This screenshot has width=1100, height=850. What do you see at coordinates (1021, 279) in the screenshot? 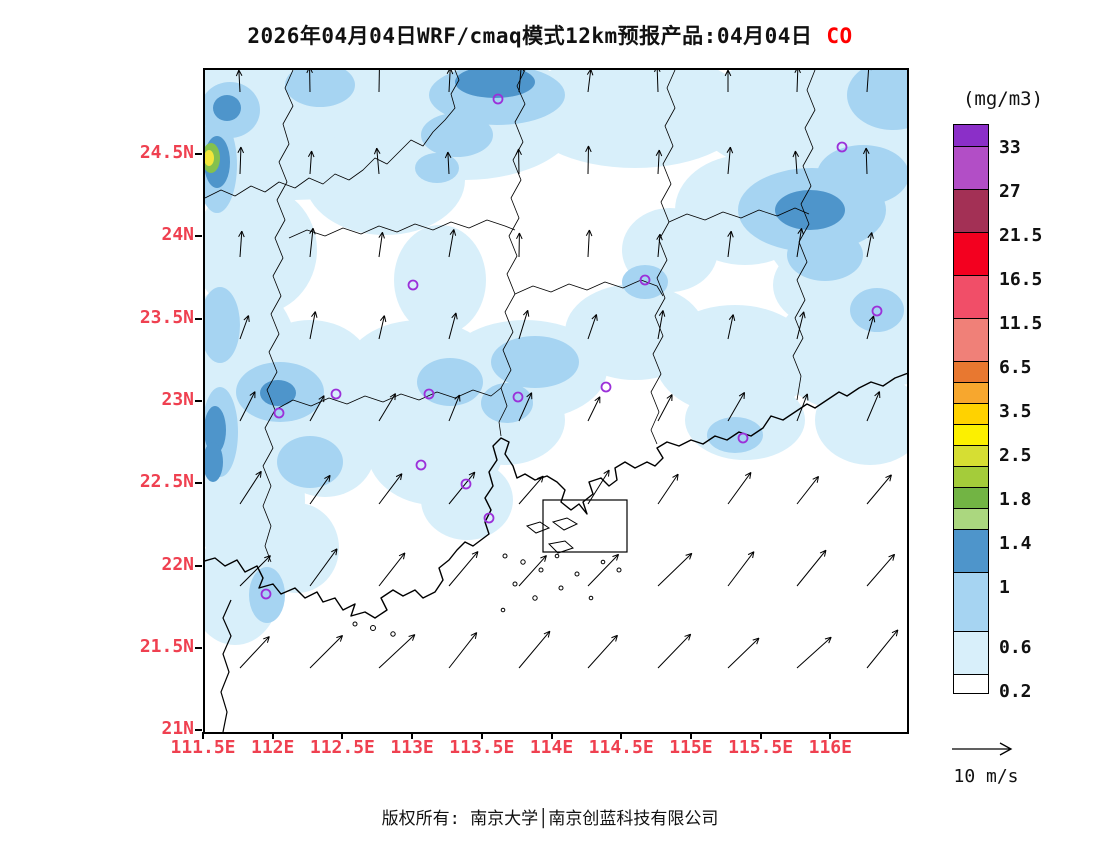
I see `colorbar-tick-label: 16.5` at bounding box center [1021, 279].